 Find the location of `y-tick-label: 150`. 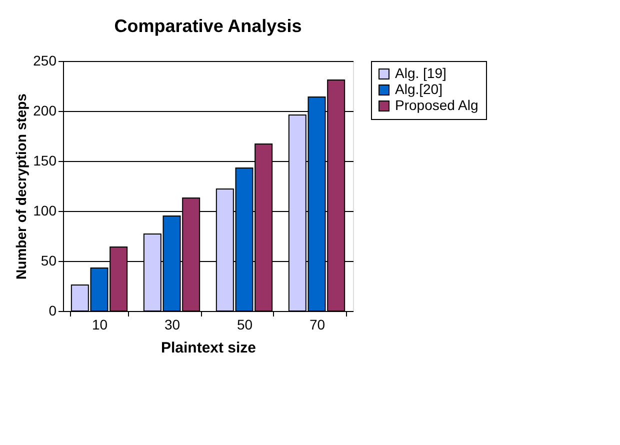

y-tick-label: 150 is located at coordinates (45, 160).